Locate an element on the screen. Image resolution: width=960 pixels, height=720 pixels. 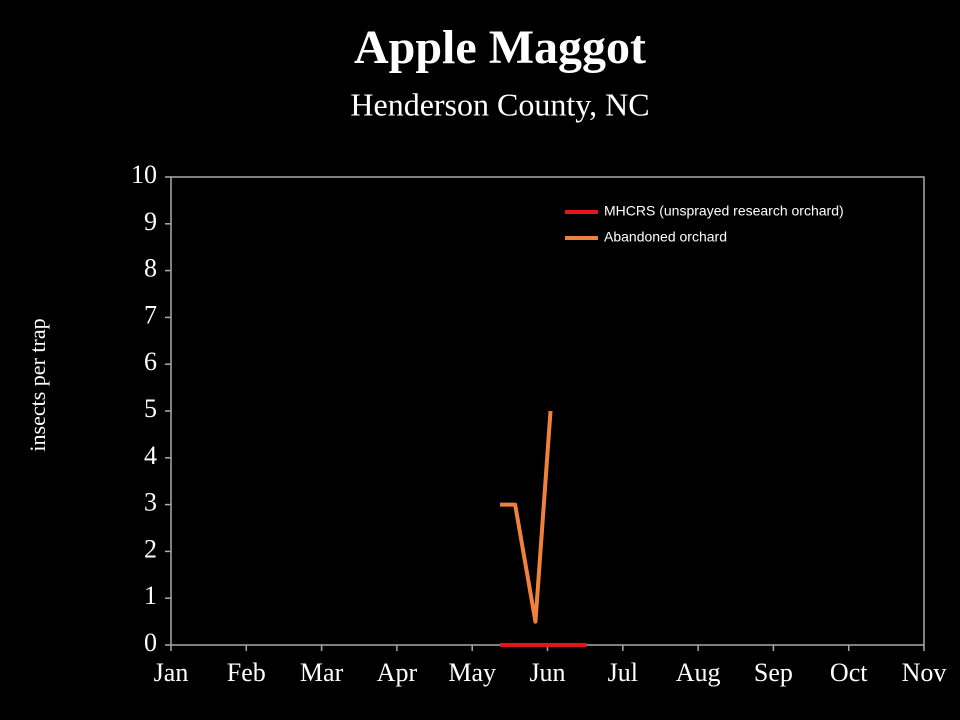
x-tick-label: Oct is located at coordinates (849, 672).